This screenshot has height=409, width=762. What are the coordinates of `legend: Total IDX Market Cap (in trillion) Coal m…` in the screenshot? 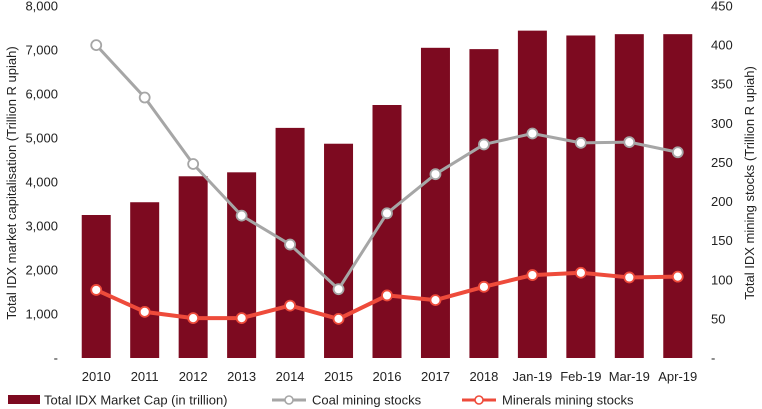 It's located at (321, 400).